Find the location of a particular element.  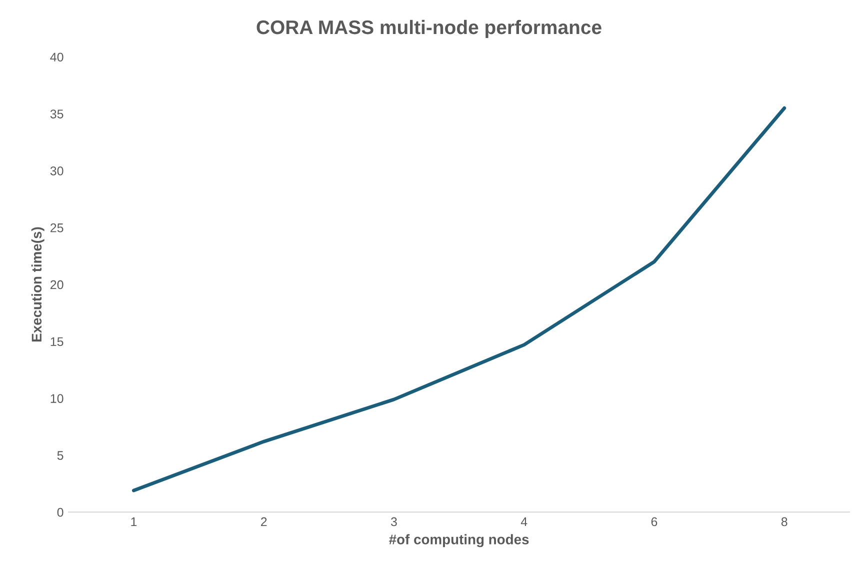

y-axis-title: Execution time(s) is located at coordinates (37, 284).